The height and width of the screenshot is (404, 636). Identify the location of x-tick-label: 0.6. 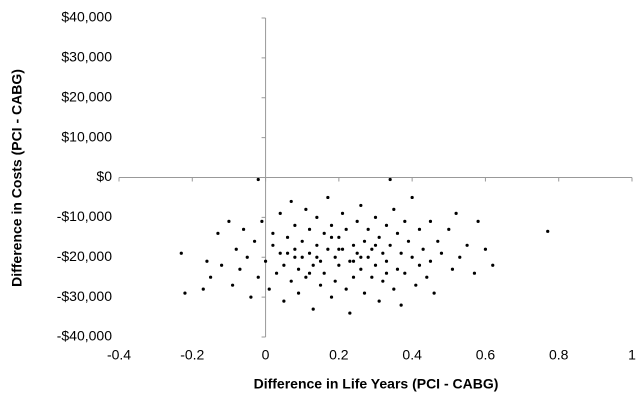
(486, 355).